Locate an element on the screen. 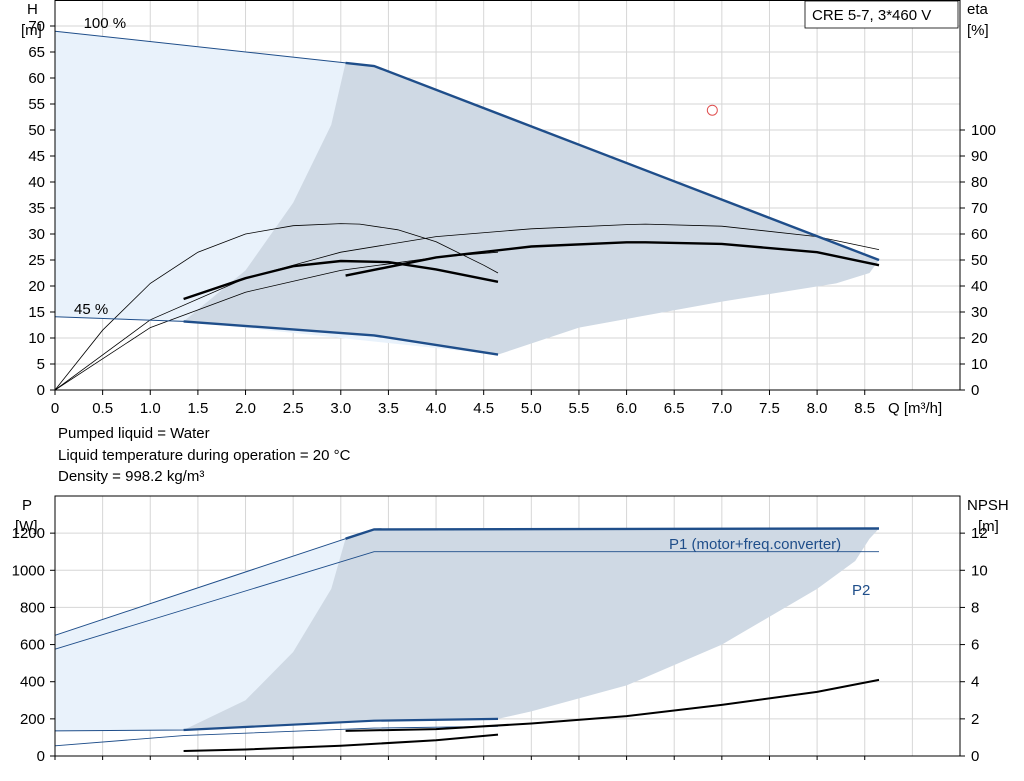  x-axis-label: Q [m³/h] is located at coordinates (915, 408).